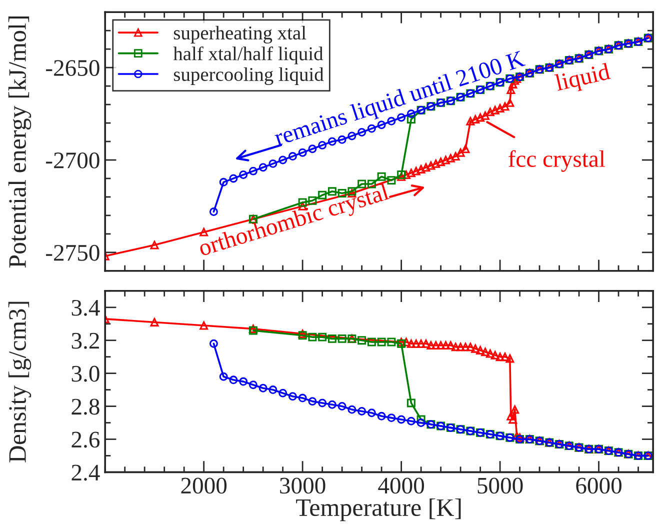  Describe the element at coordinates (500, 486) in the screenshot. I see `x-tick-label: 5000` at that location.